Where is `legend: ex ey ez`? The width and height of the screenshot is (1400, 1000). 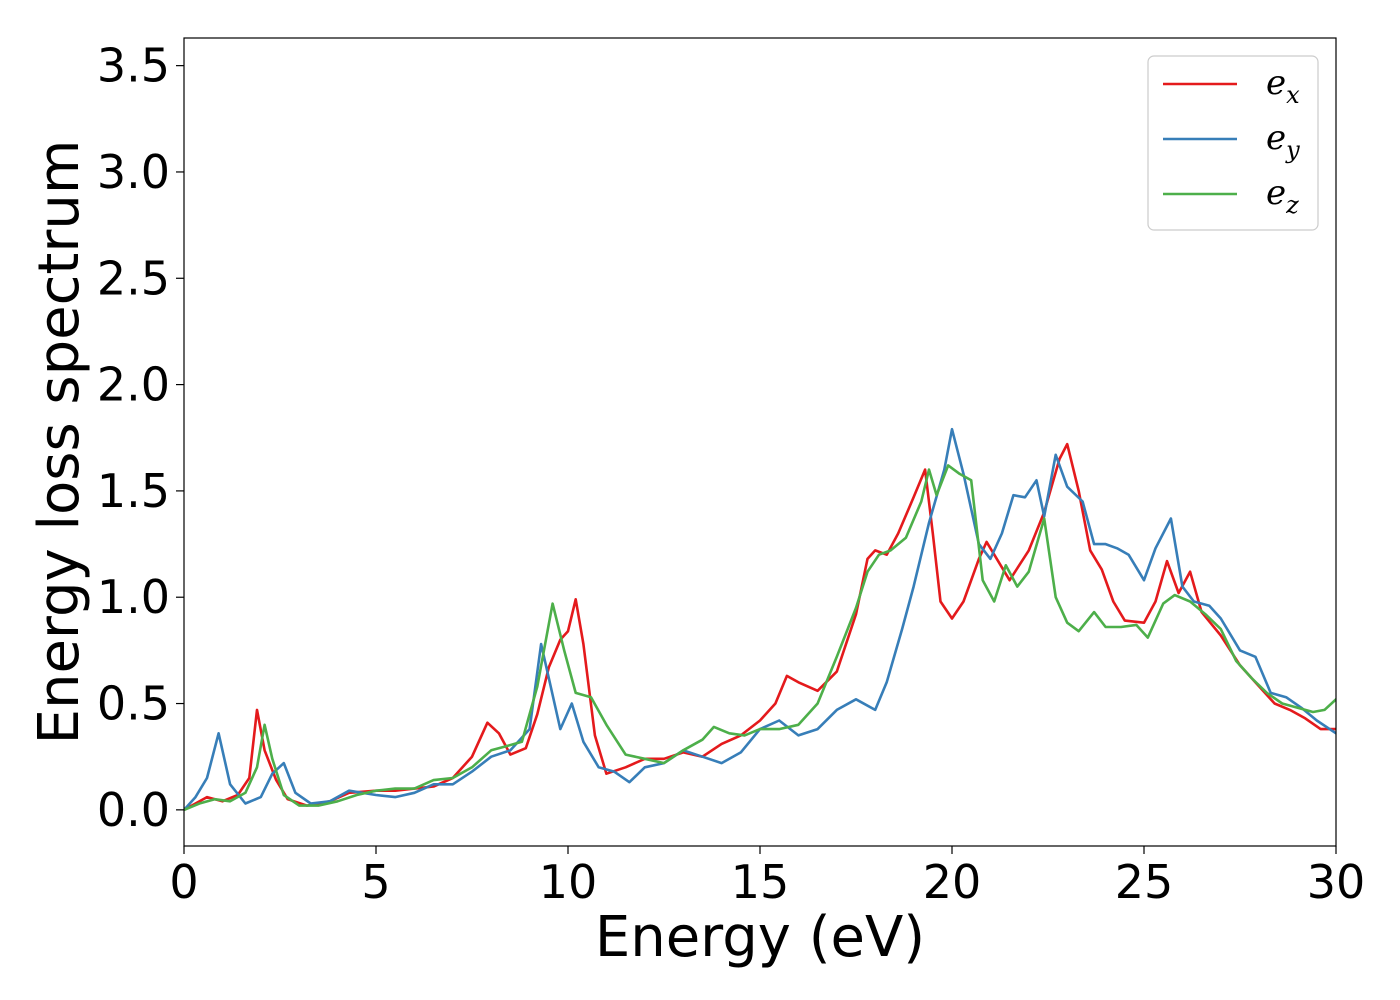
legend: ex ey ez is located at coordinates (1233, 143).